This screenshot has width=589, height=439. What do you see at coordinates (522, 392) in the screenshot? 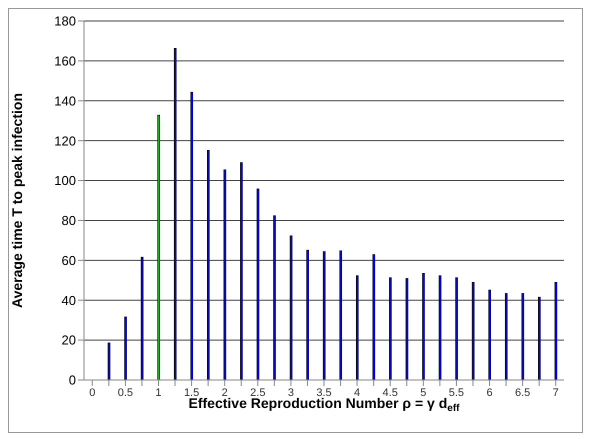
I see `x-tick-label: 6.5` at bounding box center [522, 392].